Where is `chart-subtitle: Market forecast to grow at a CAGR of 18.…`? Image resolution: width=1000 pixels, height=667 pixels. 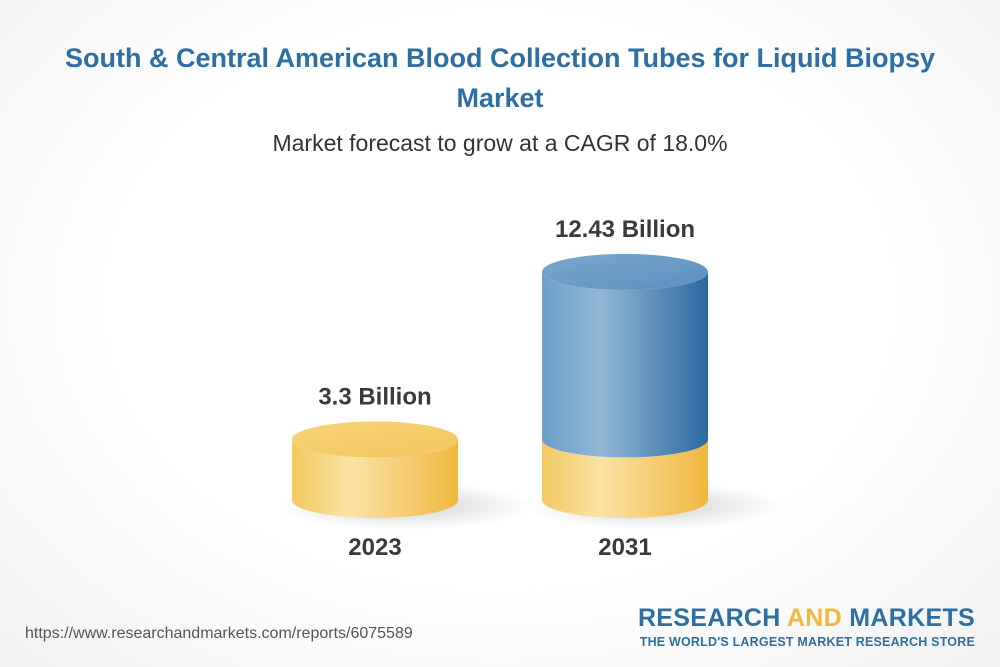
chart-subtitle: Market forecast to grow at a CAGR of 18.… is located at coordinates (500, 143).